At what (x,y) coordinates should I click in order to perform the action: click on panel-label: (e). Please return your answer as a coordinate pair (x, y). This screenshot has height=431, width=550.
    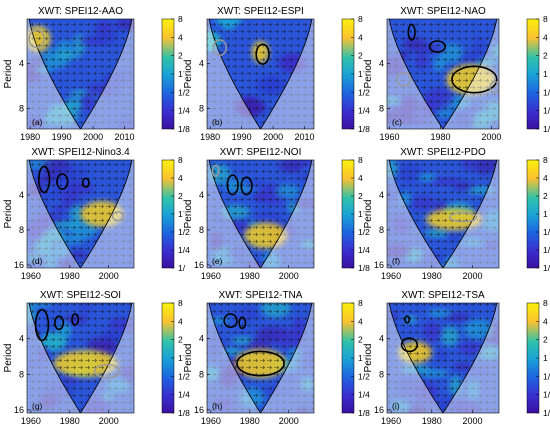
    Looking at the image, I should click on (217, 261).